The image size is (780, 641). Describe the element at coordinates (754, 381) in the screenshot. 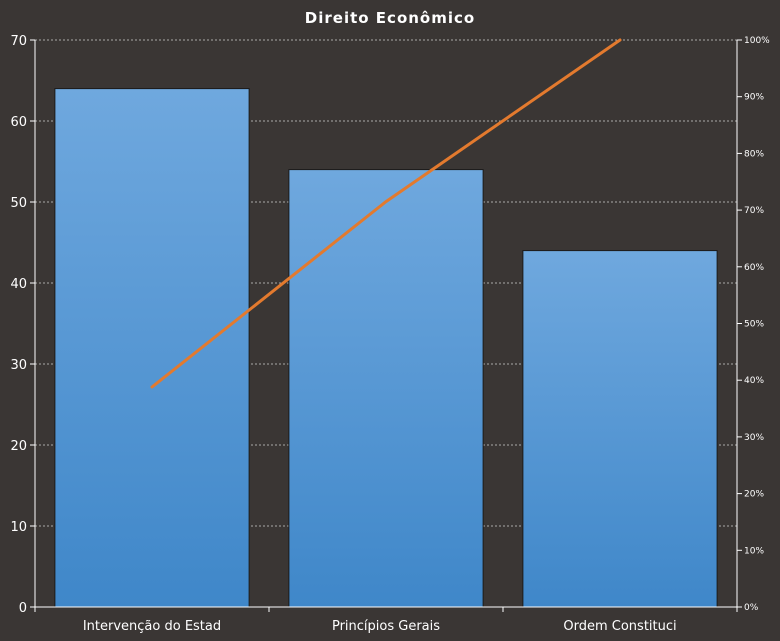

I see `y2-tick-label: 40%` at that location.